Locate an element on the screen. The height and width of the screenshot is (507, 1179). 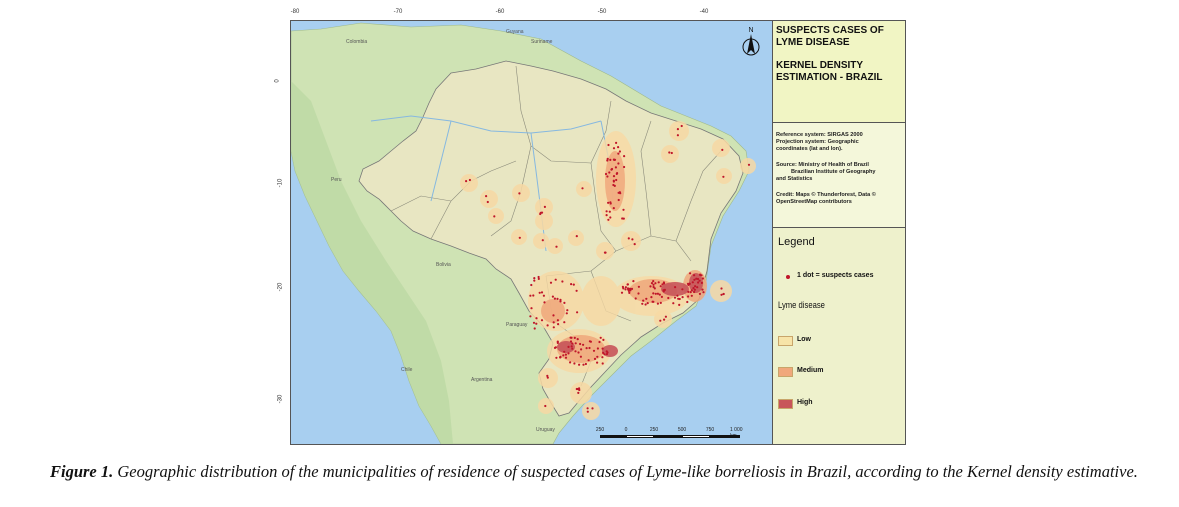
north-arrow-icon: N is located at coordinates (751, 43).